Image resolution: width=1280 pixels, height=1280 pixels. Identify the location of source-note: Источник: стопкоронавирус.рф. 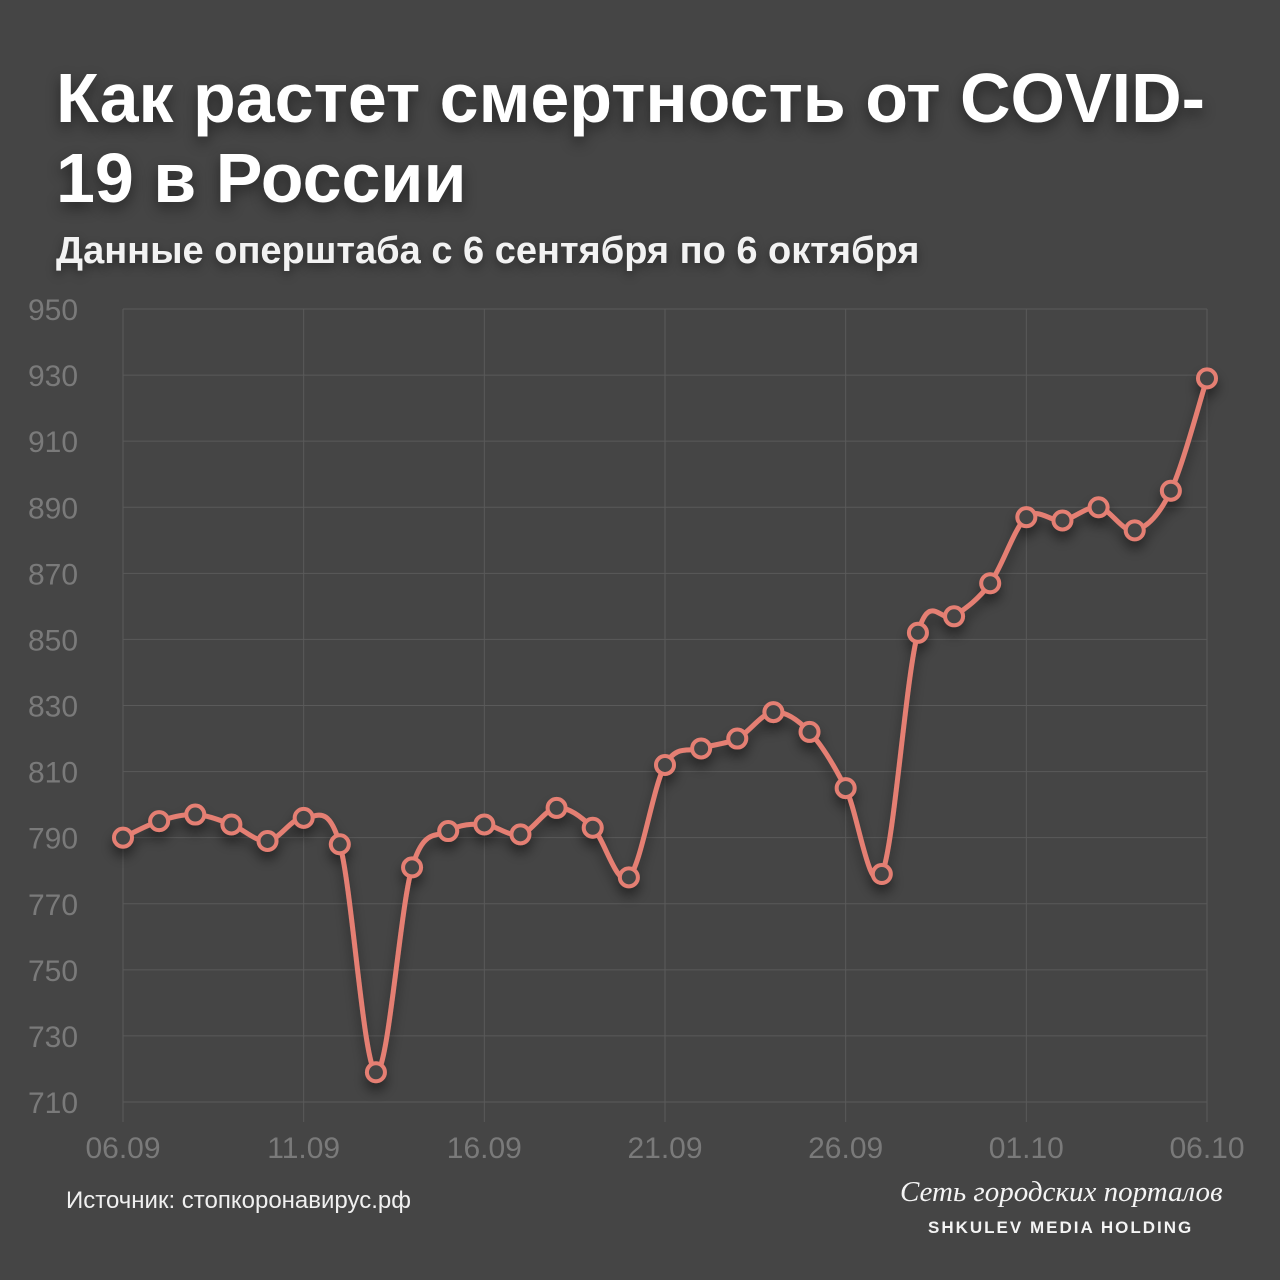
(238, 1200).